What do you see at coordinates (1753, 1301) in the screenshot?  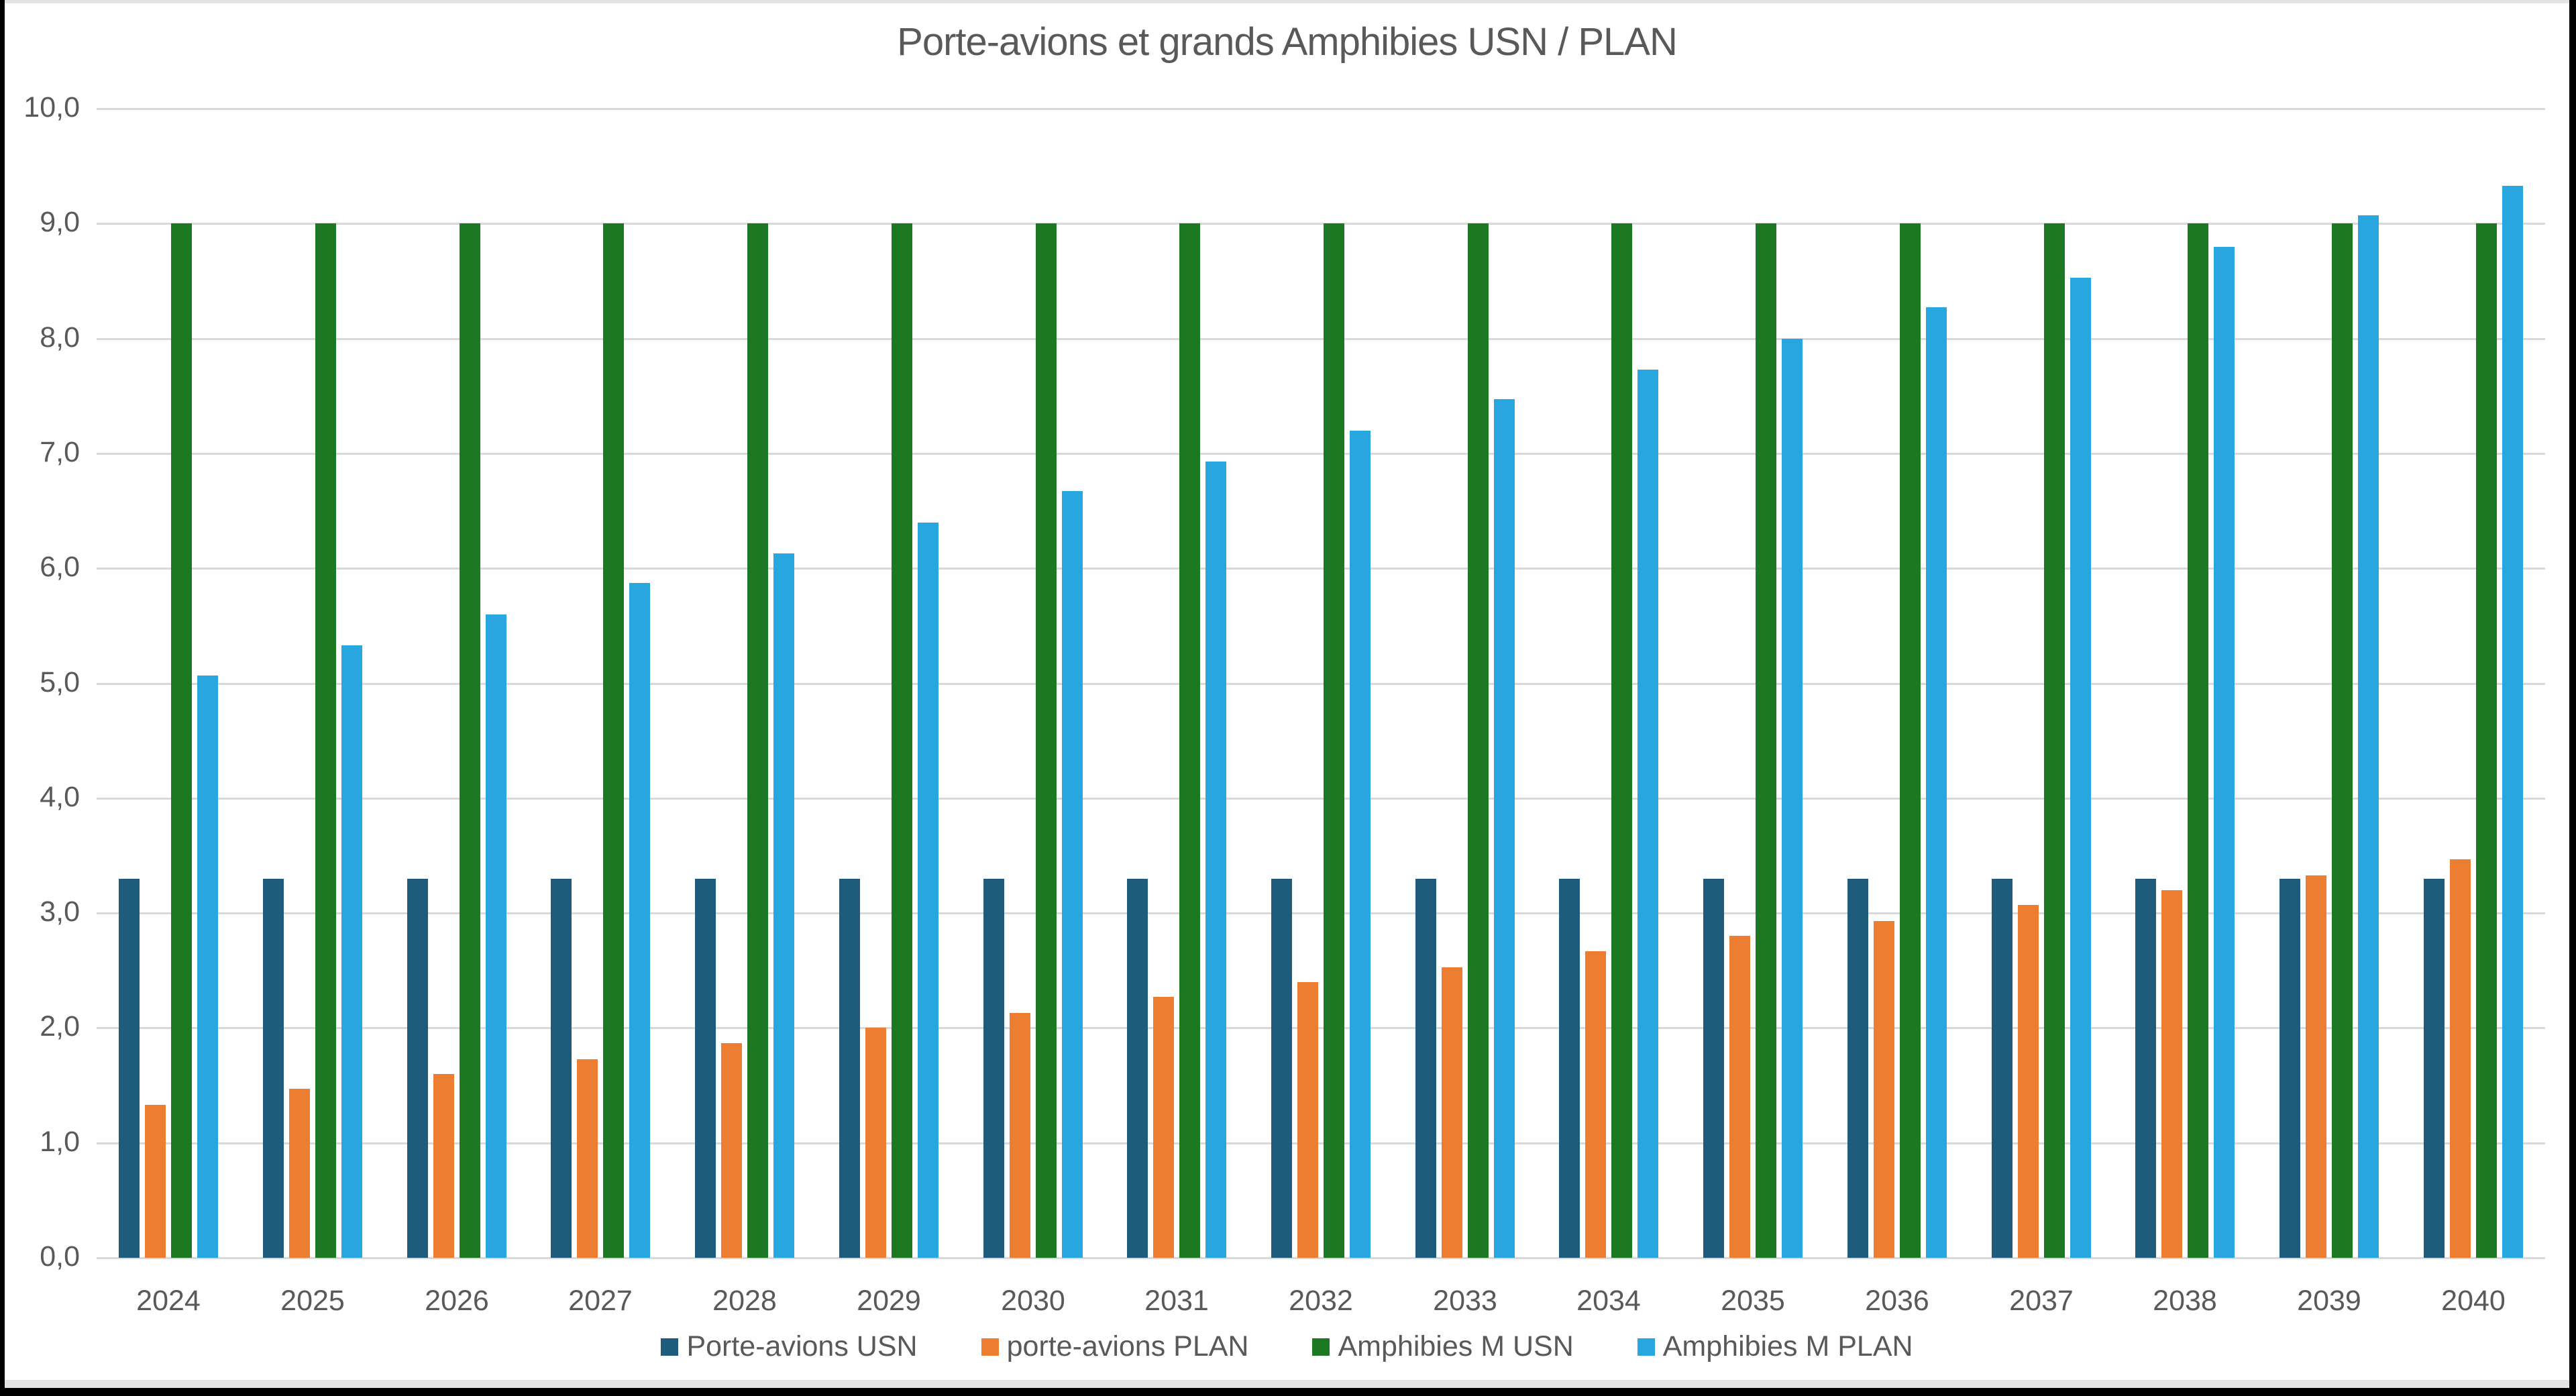 I see `x-label-2035: 2035` at bounding box center [1753, 1301].